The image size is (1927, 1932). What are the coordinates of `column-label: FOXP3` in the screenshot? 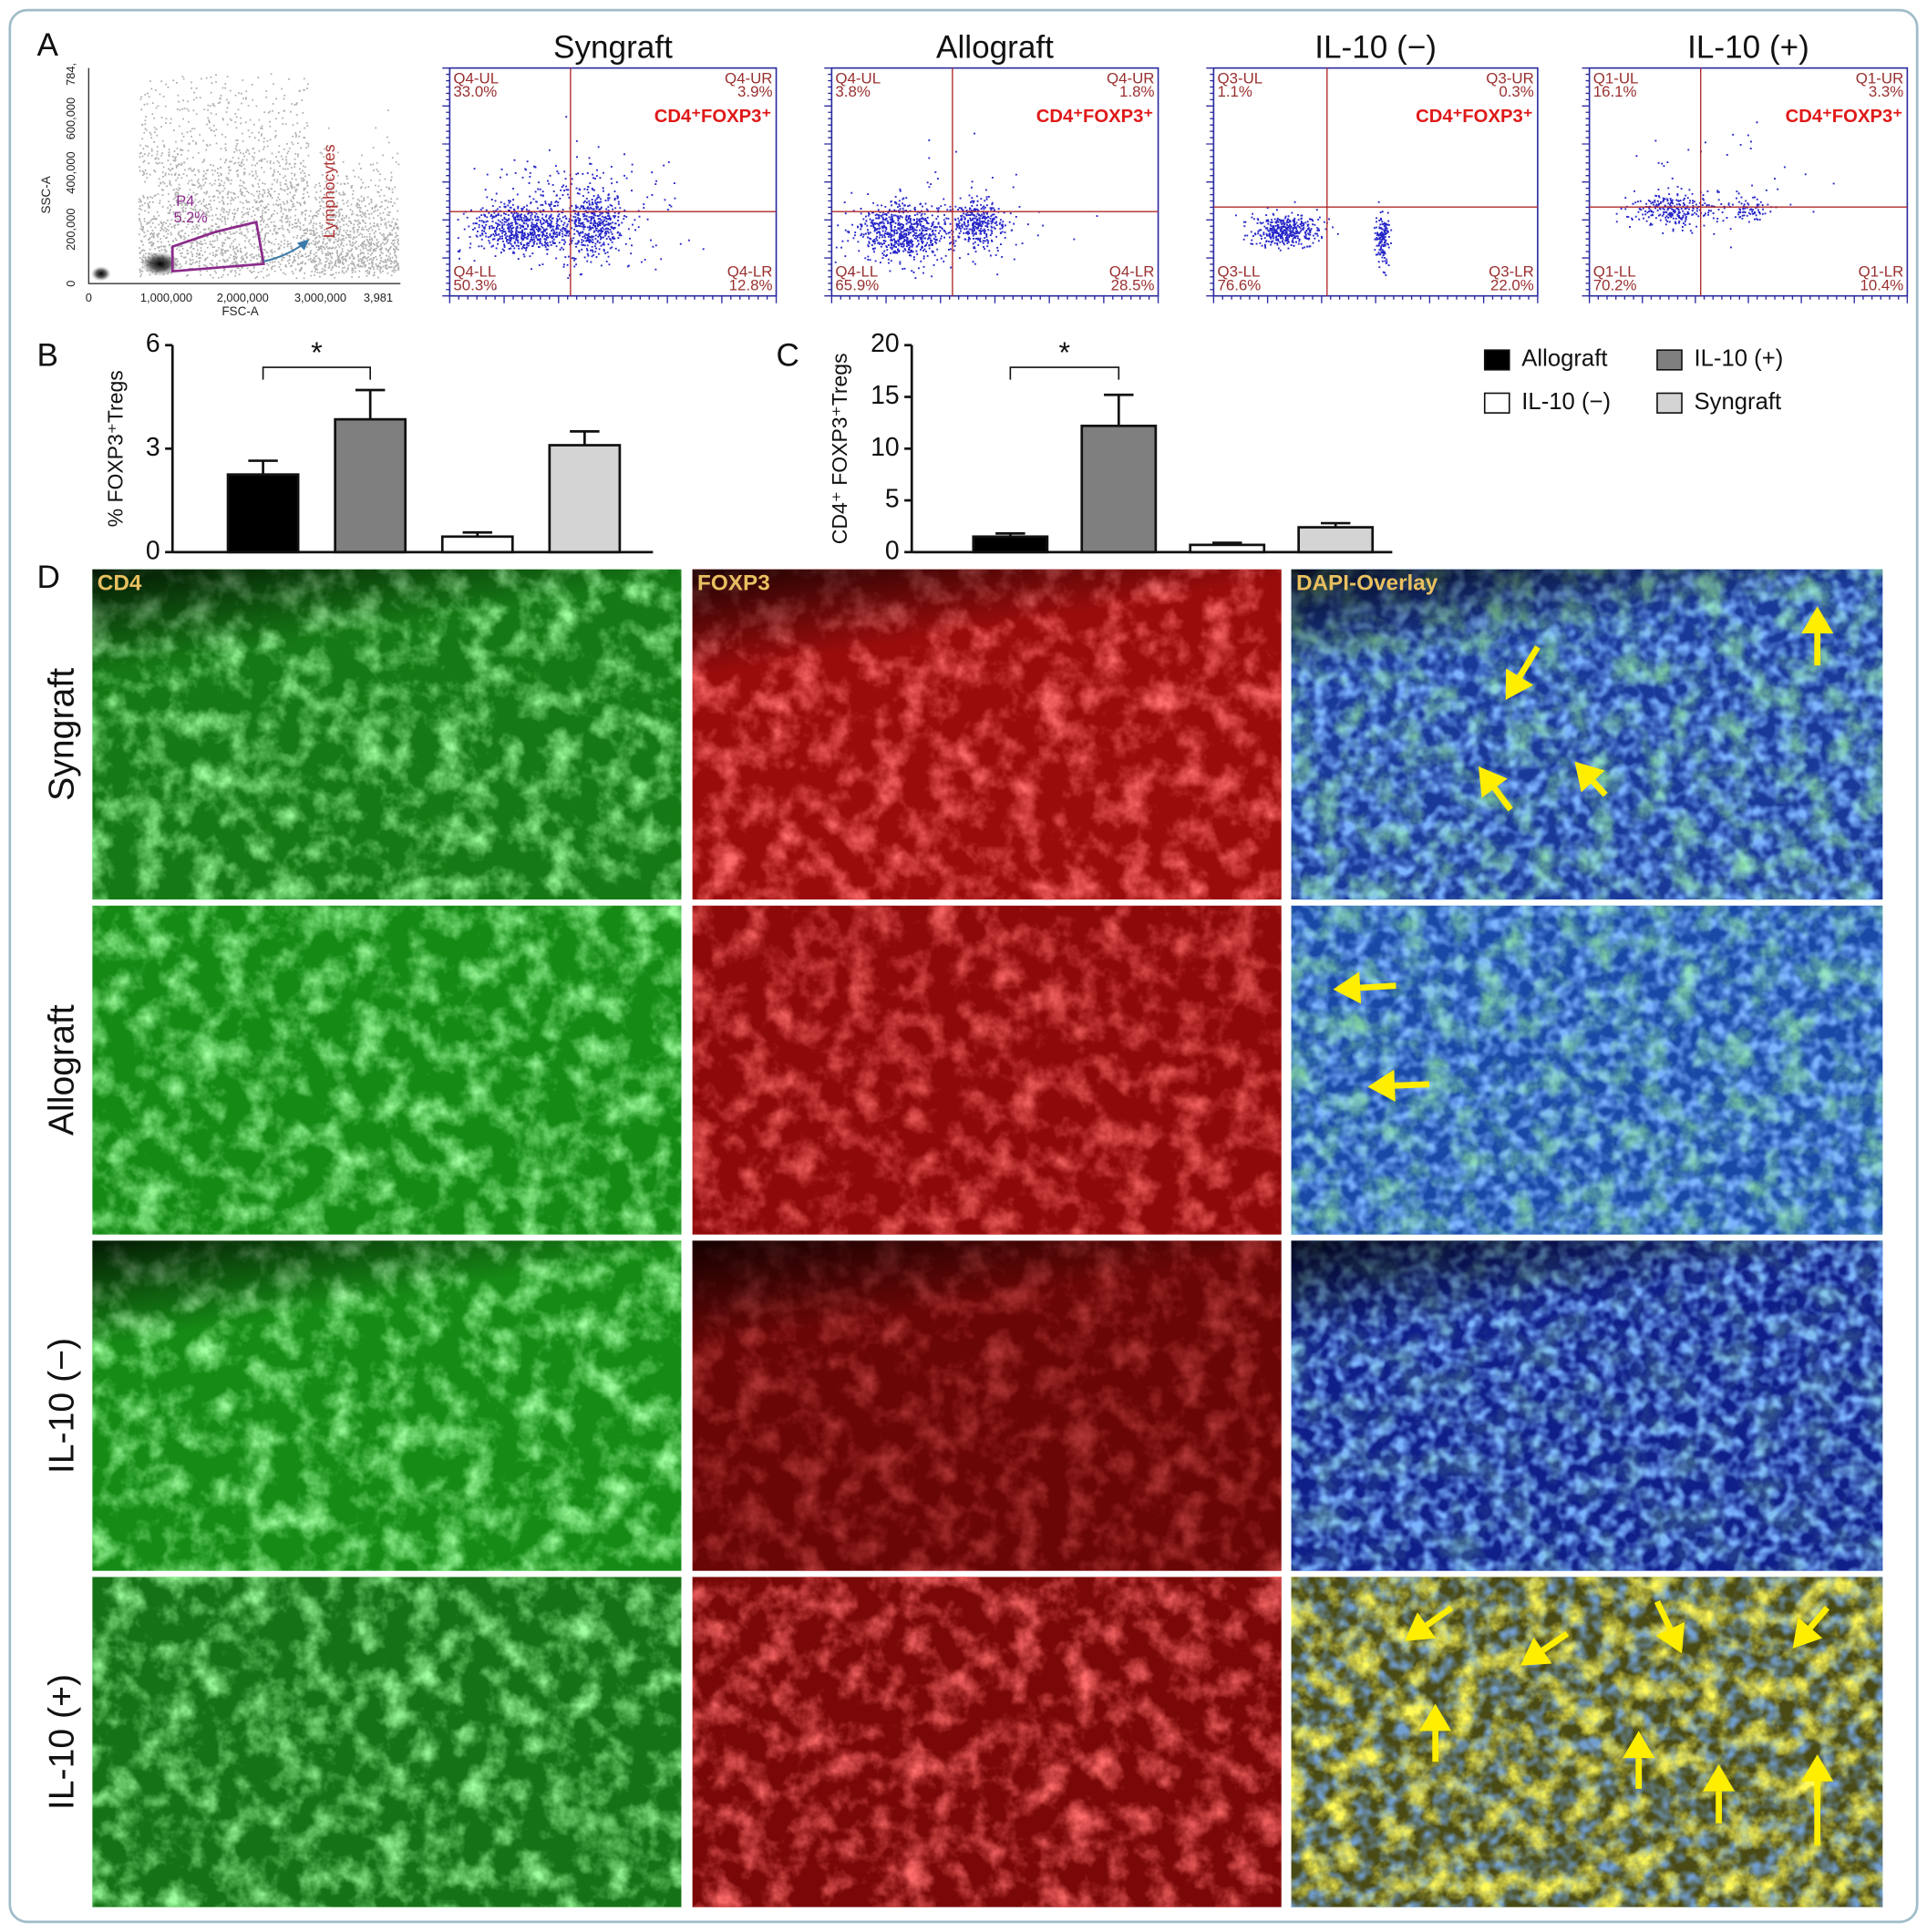 It's located at (733, 582).